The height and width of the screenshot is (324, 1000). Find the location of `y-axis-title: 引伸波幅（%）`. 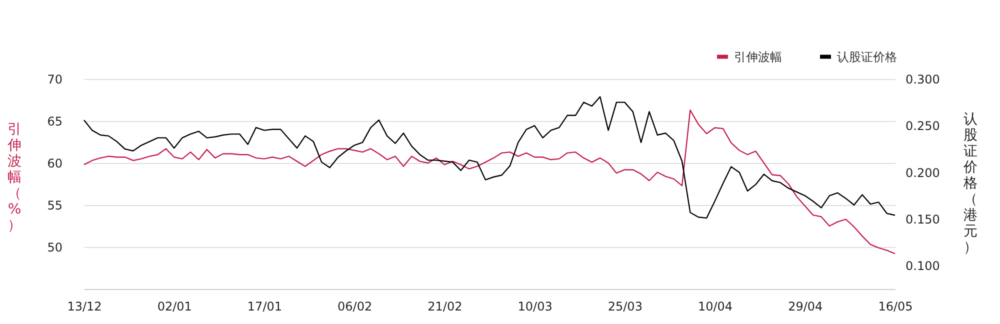

y-axis-title: 引伸波幅（%） is located at coordinates (14, 178).